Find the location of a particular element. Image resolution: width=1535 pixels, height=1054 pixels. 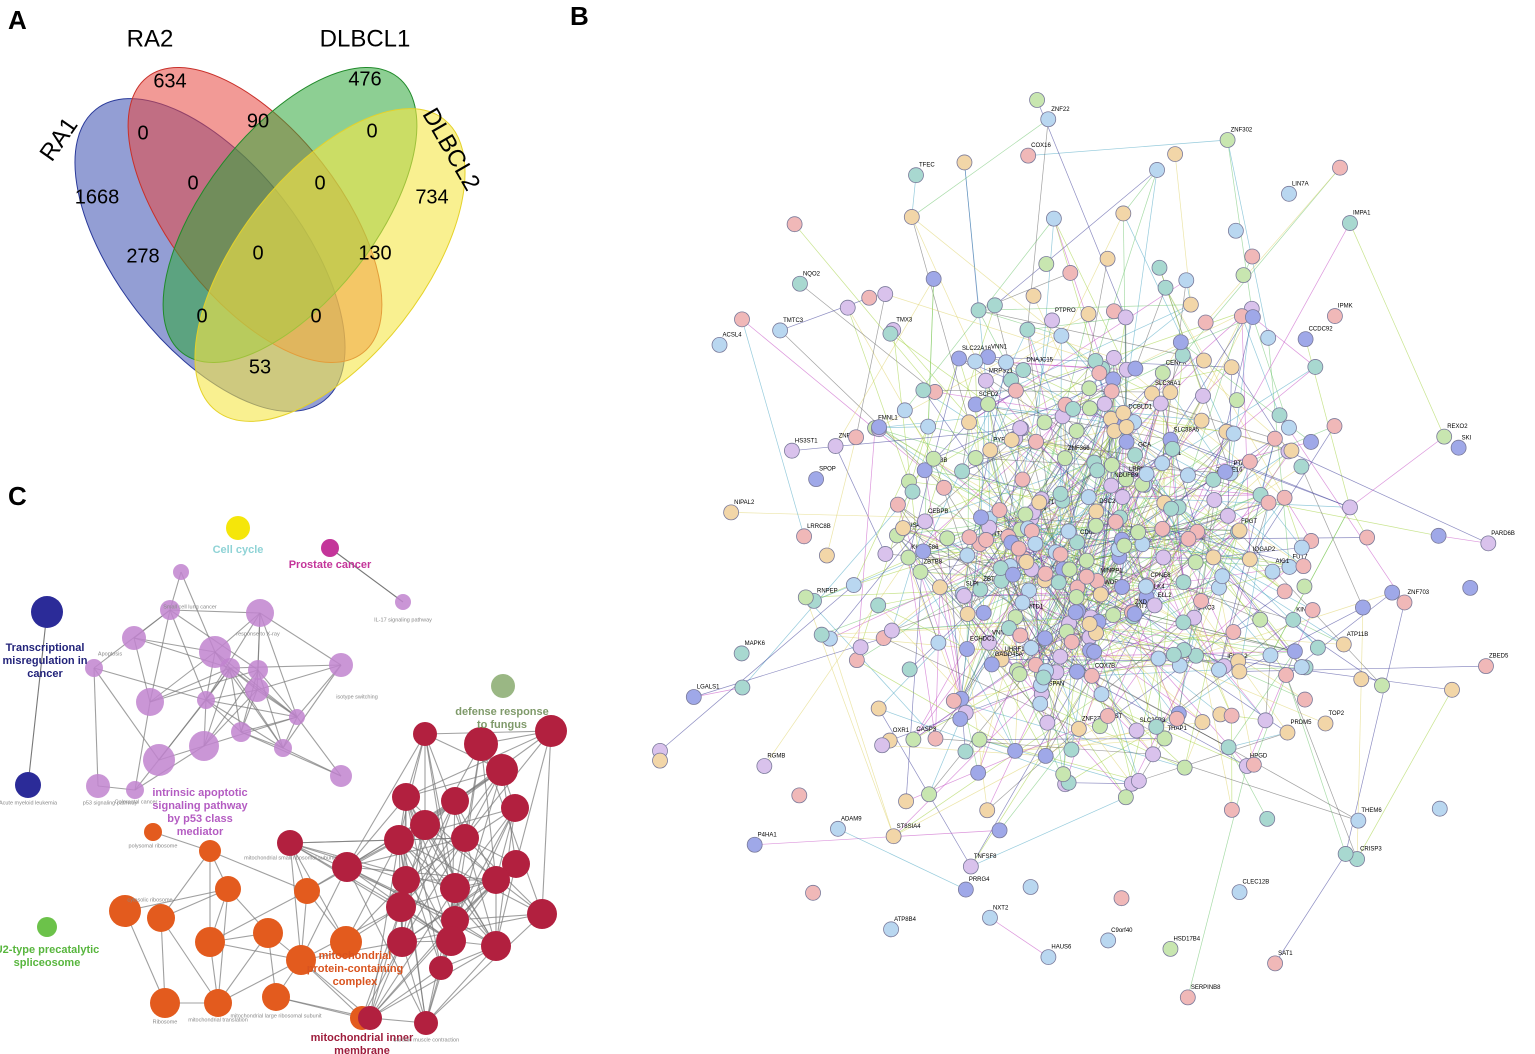

term-label: isotype switching is located at coordinates (357, 697).